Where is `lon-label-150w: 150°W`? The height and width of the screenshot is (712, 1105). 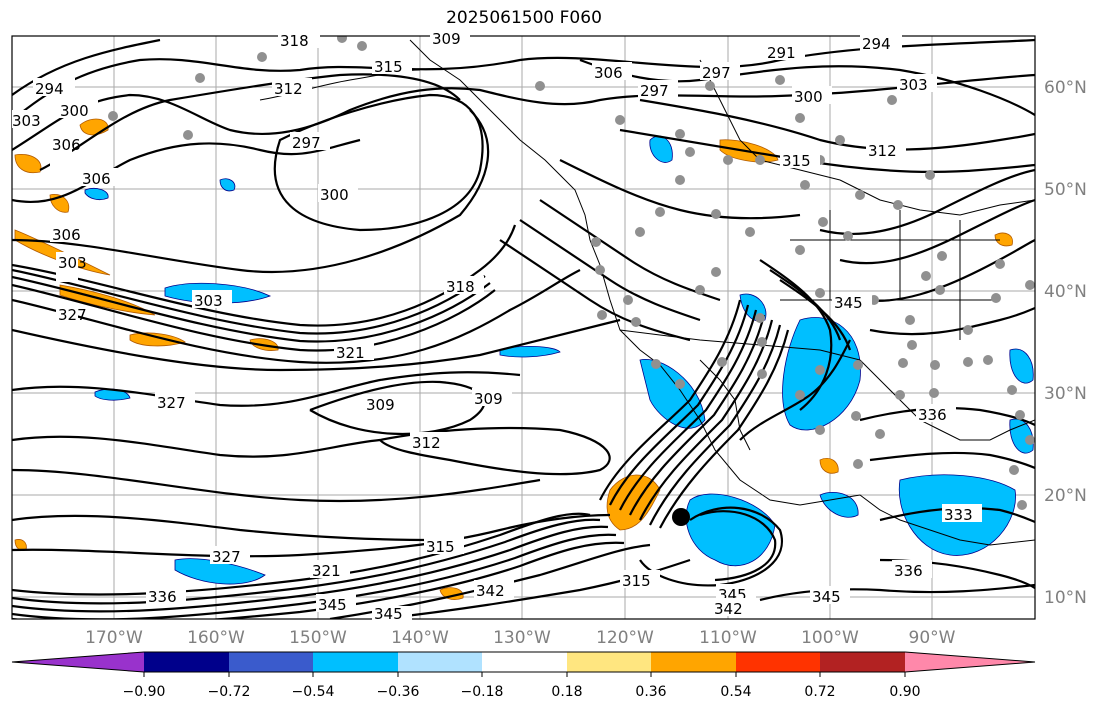
lon-label-150w: 150°W is located at coordinates (318, 638).